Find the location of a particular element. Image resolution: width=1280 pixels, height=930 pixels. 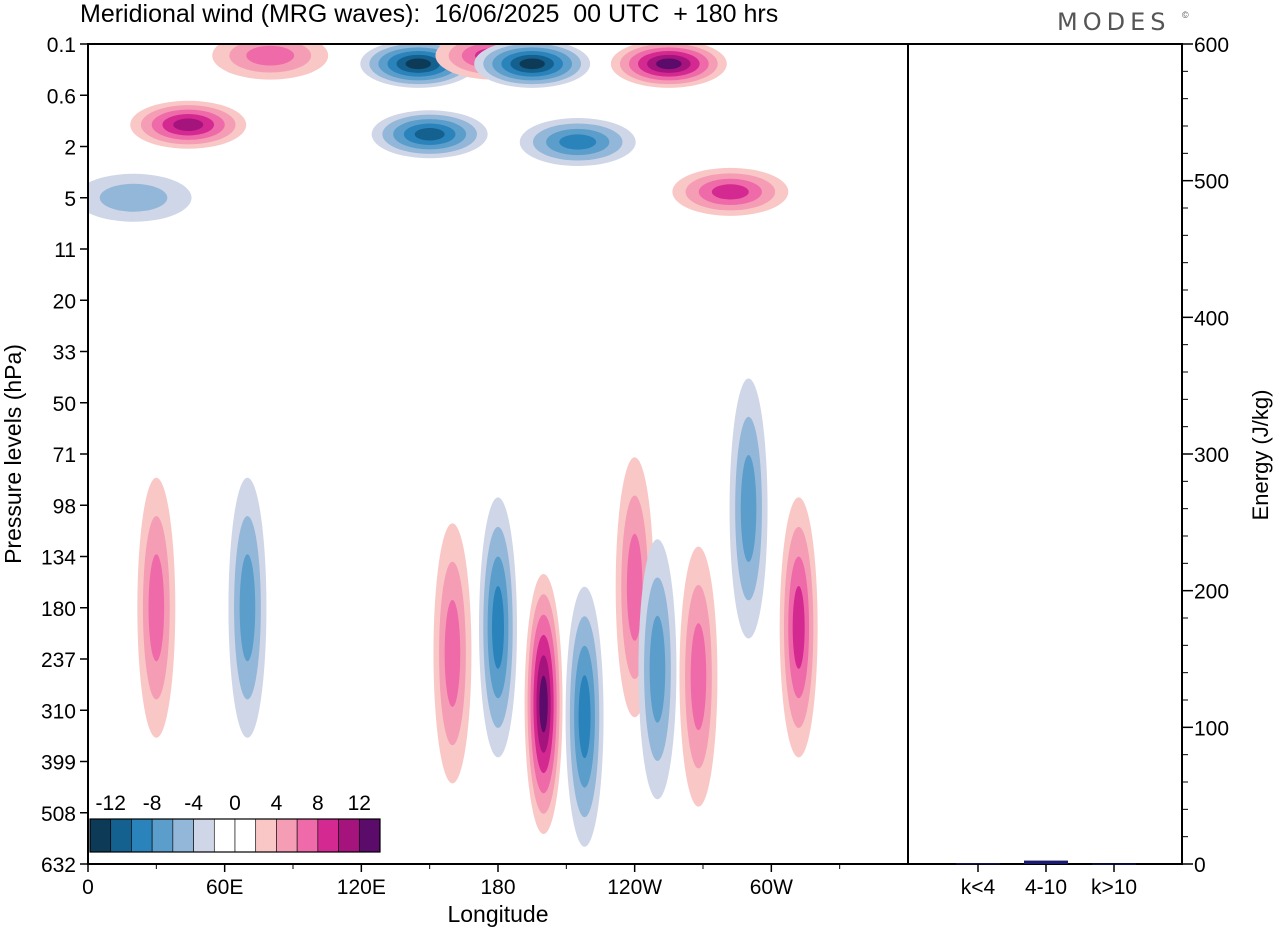

energy-category-label: k<4 is located at coordinates (978, 887).